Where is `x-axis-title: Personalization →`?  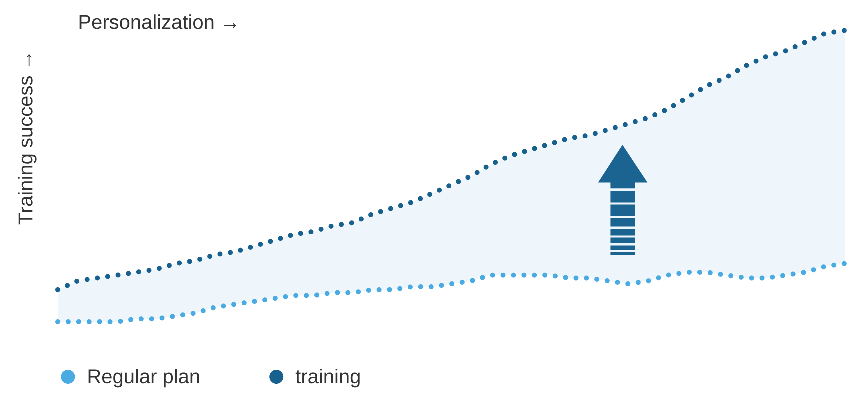
x-axis-title: Personalization → is located at coordinates (158, 22).